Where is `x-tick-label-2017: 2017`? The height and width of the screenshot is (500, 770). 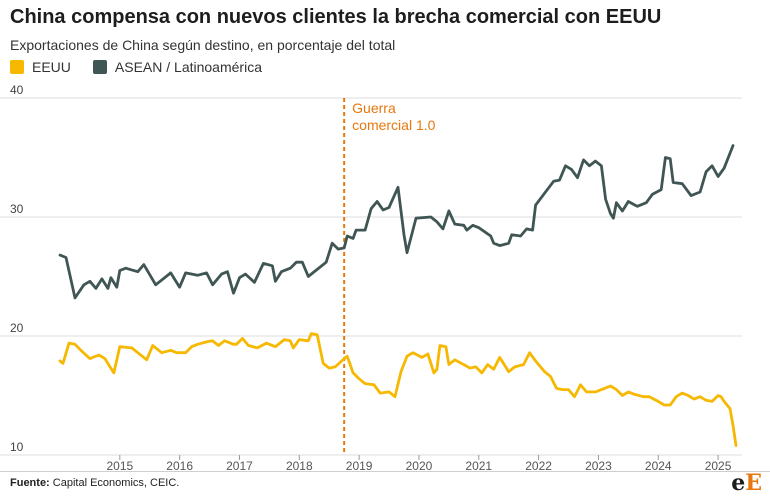 x-tick-label-2017: 2017 is located at coordinates (239, 464).